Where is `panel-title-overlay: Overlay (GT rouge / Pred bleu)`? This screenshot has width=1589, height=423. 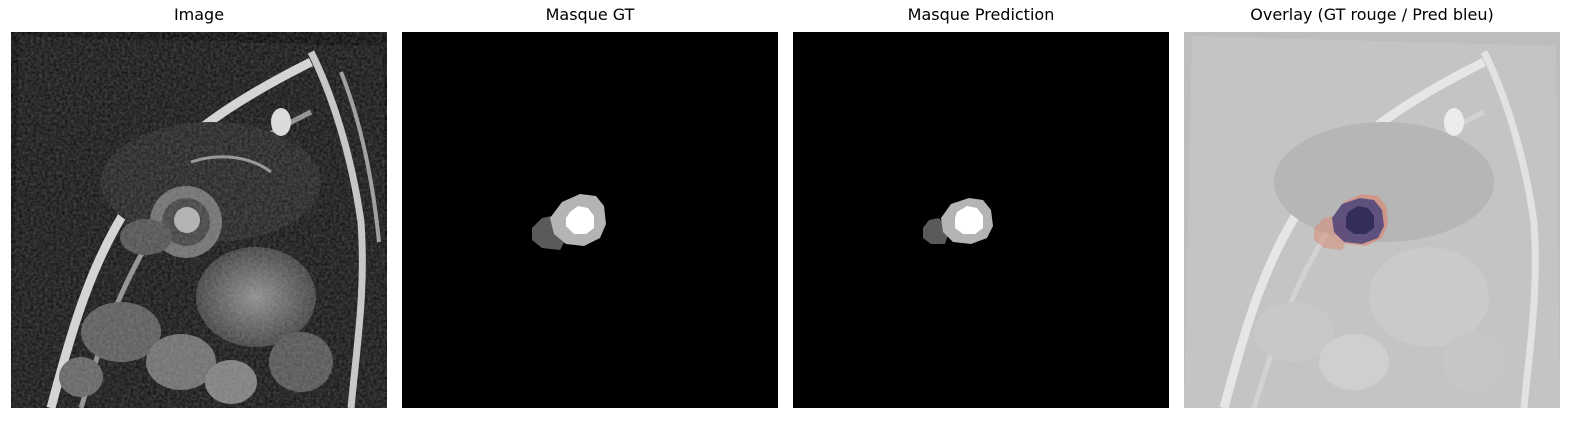
panel-title-overlay: Overlay (GT rouge / Pred bleu) is located at coordinates (1372, 14).